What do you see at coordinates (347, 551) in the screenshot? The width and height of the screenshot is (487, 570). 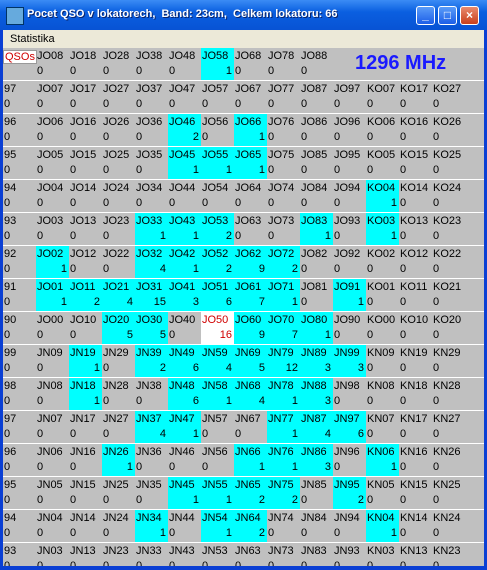 I see `locator-name: JN93` at bounding box center [347, 551].